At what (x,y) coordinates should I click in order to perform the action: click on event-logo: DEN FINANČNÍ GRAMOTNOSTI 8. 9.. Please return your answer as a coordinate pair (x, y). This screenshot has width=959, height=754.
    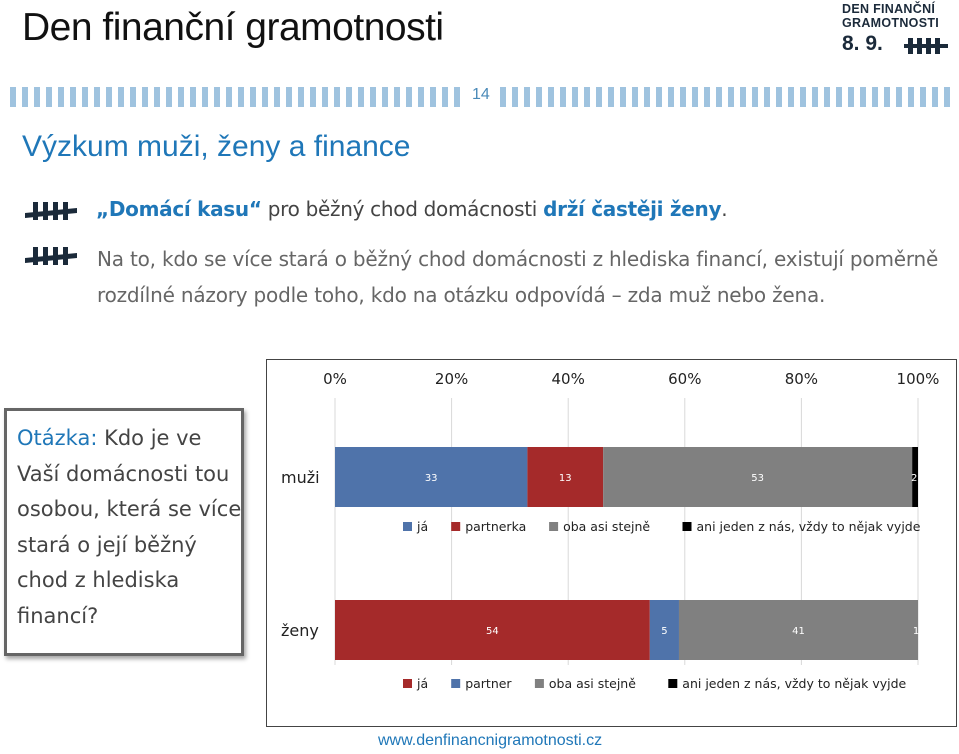
    Looking at the image, I should click on (899, 31).